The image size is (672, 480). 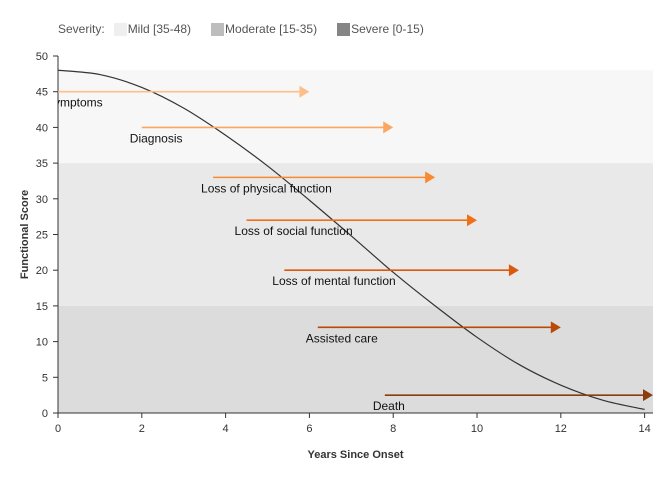 I want to click on event-label: Loss of physical function, so click(x=266, y=188).